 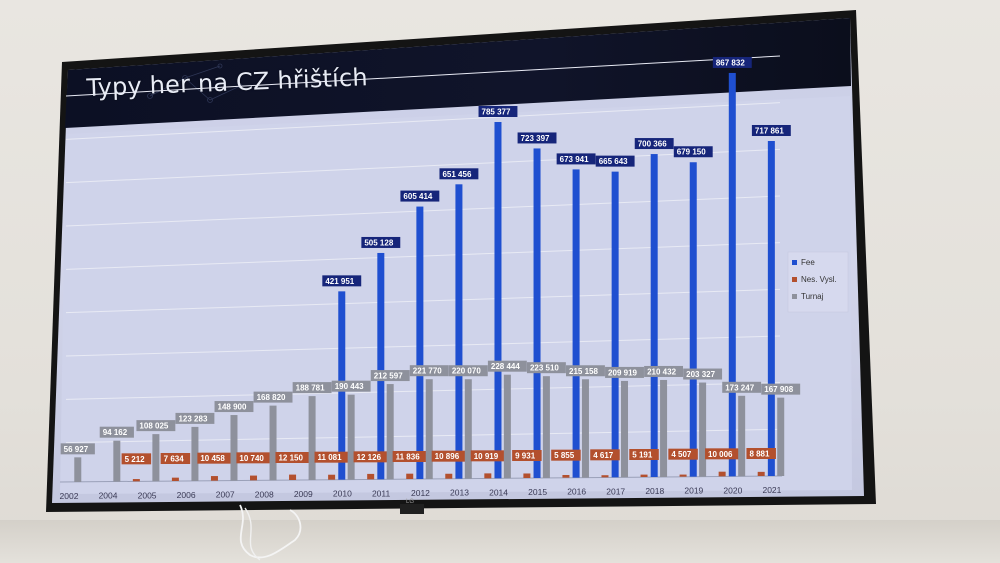 I want to click on data-label: 228 444, so click(x=505, y=366).